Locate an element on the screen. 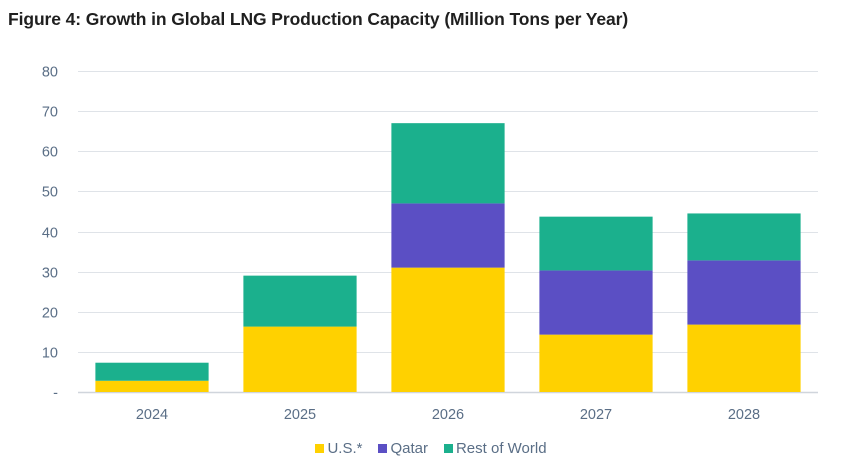  legend-label: Rest of World is located at coordinates (501, 448).